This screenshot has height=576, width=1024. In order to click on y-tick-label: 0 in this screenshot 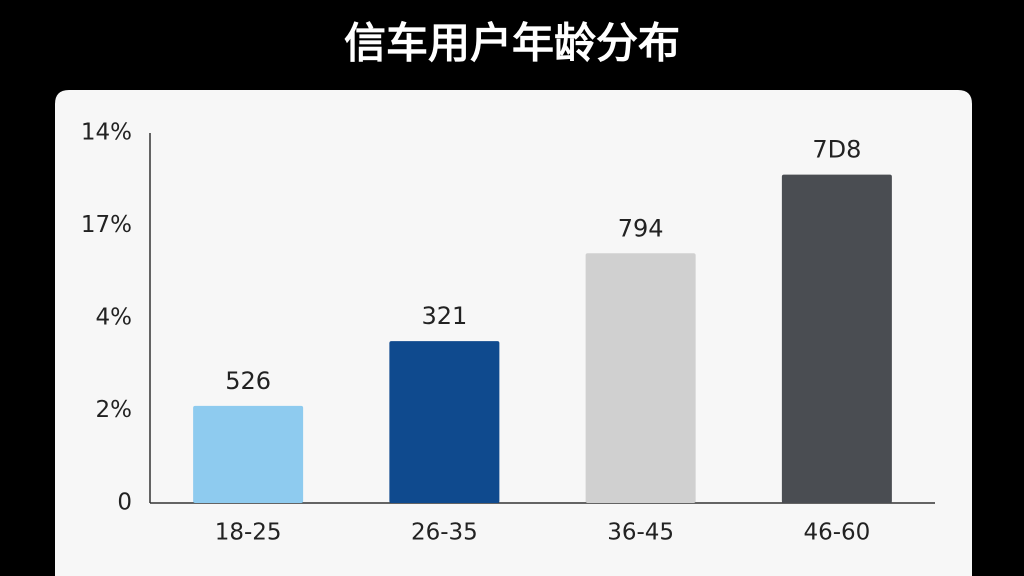, I will do `click(124, 503)`.